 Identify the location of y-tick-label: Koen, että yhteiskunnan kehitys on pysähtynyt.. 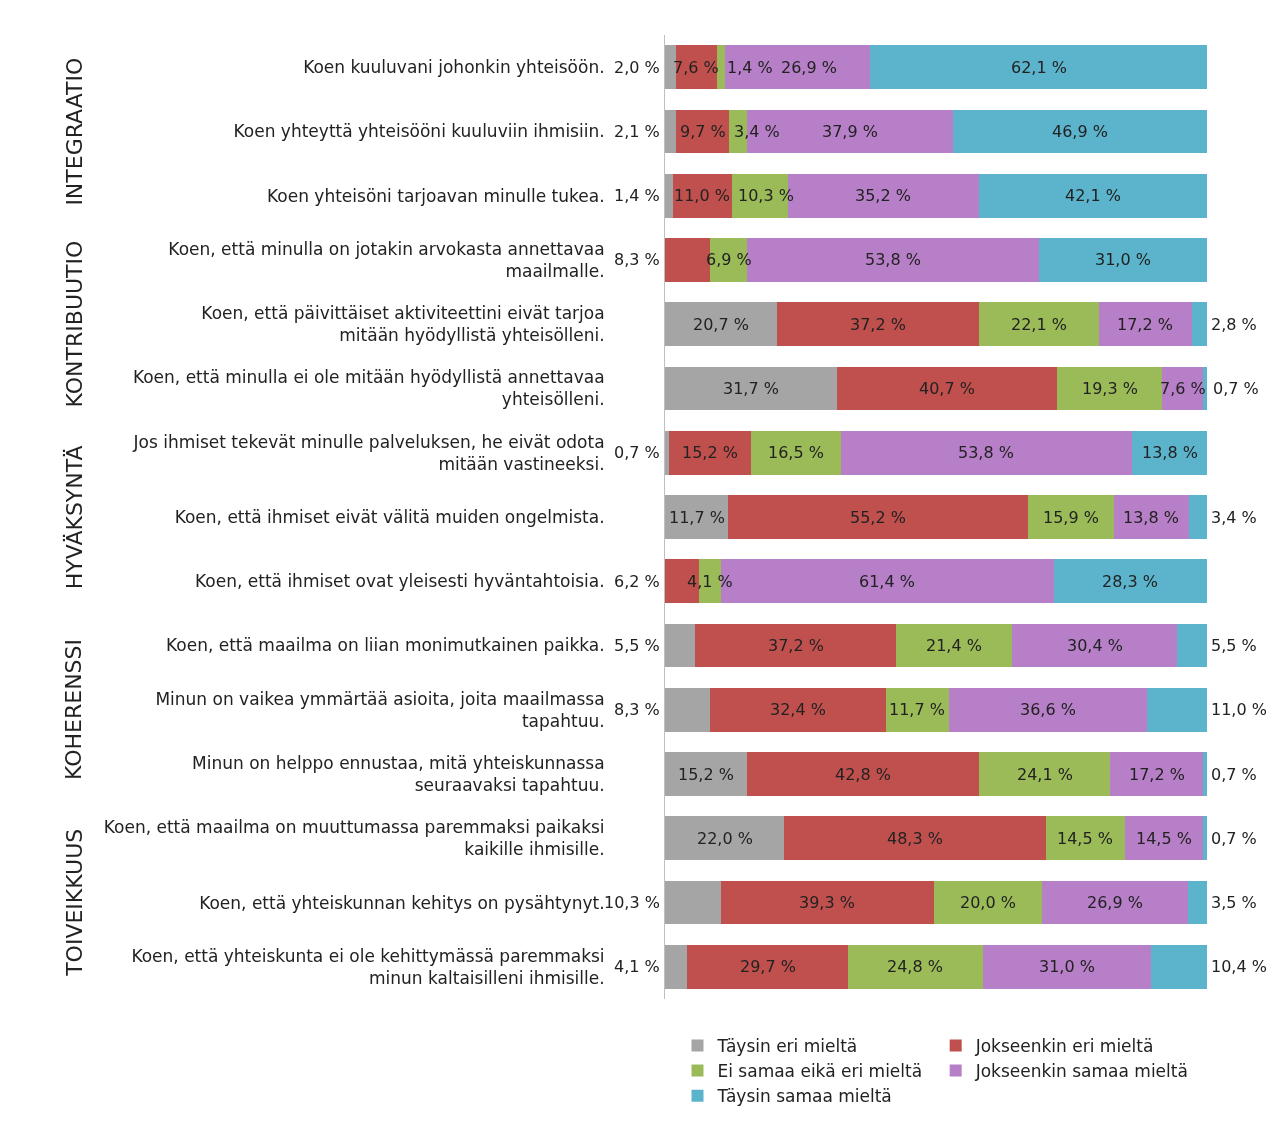
(402, 902).